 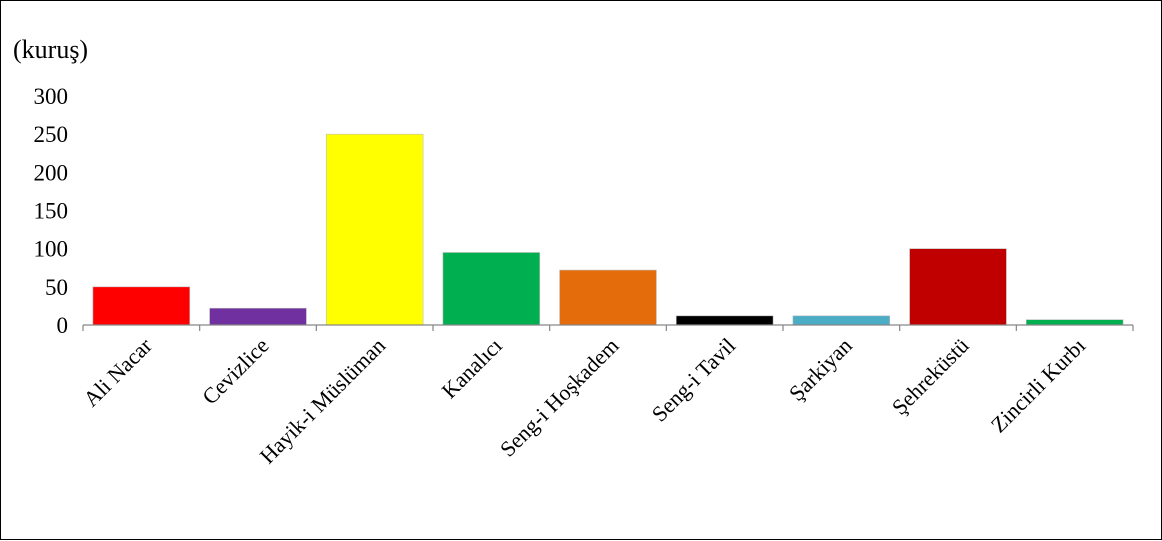 I want to click on y-tick-label: 200, so click(x=51, y=172).